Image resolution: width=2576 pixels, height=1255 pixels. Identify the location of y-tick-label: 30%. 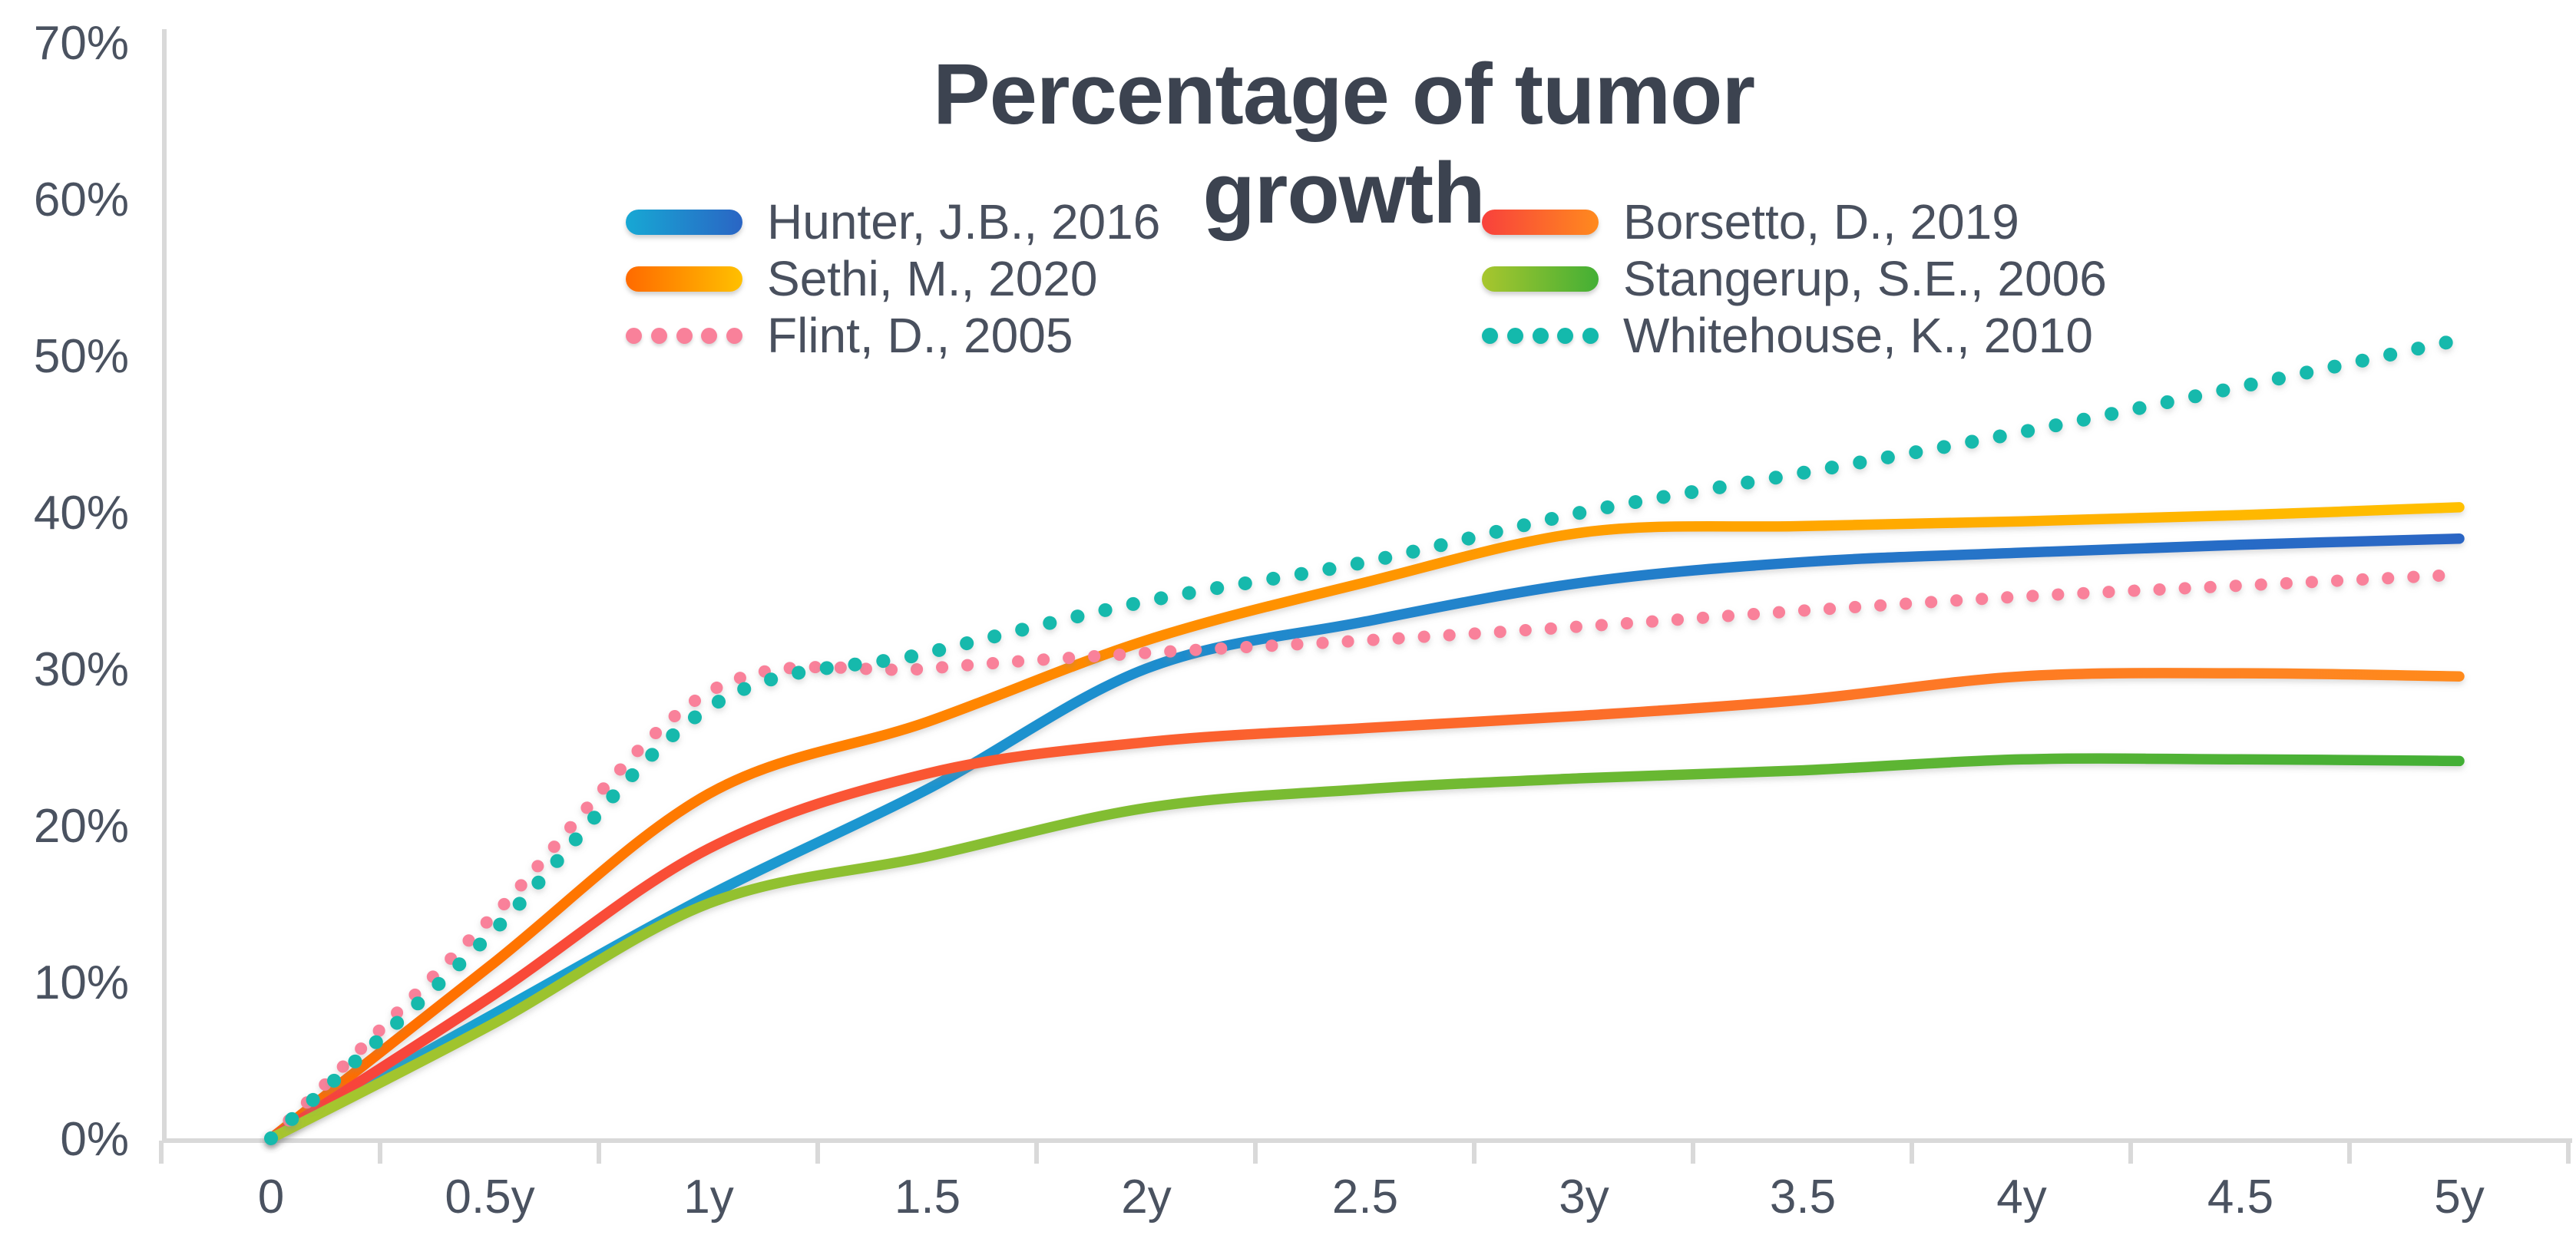
(81, 669).